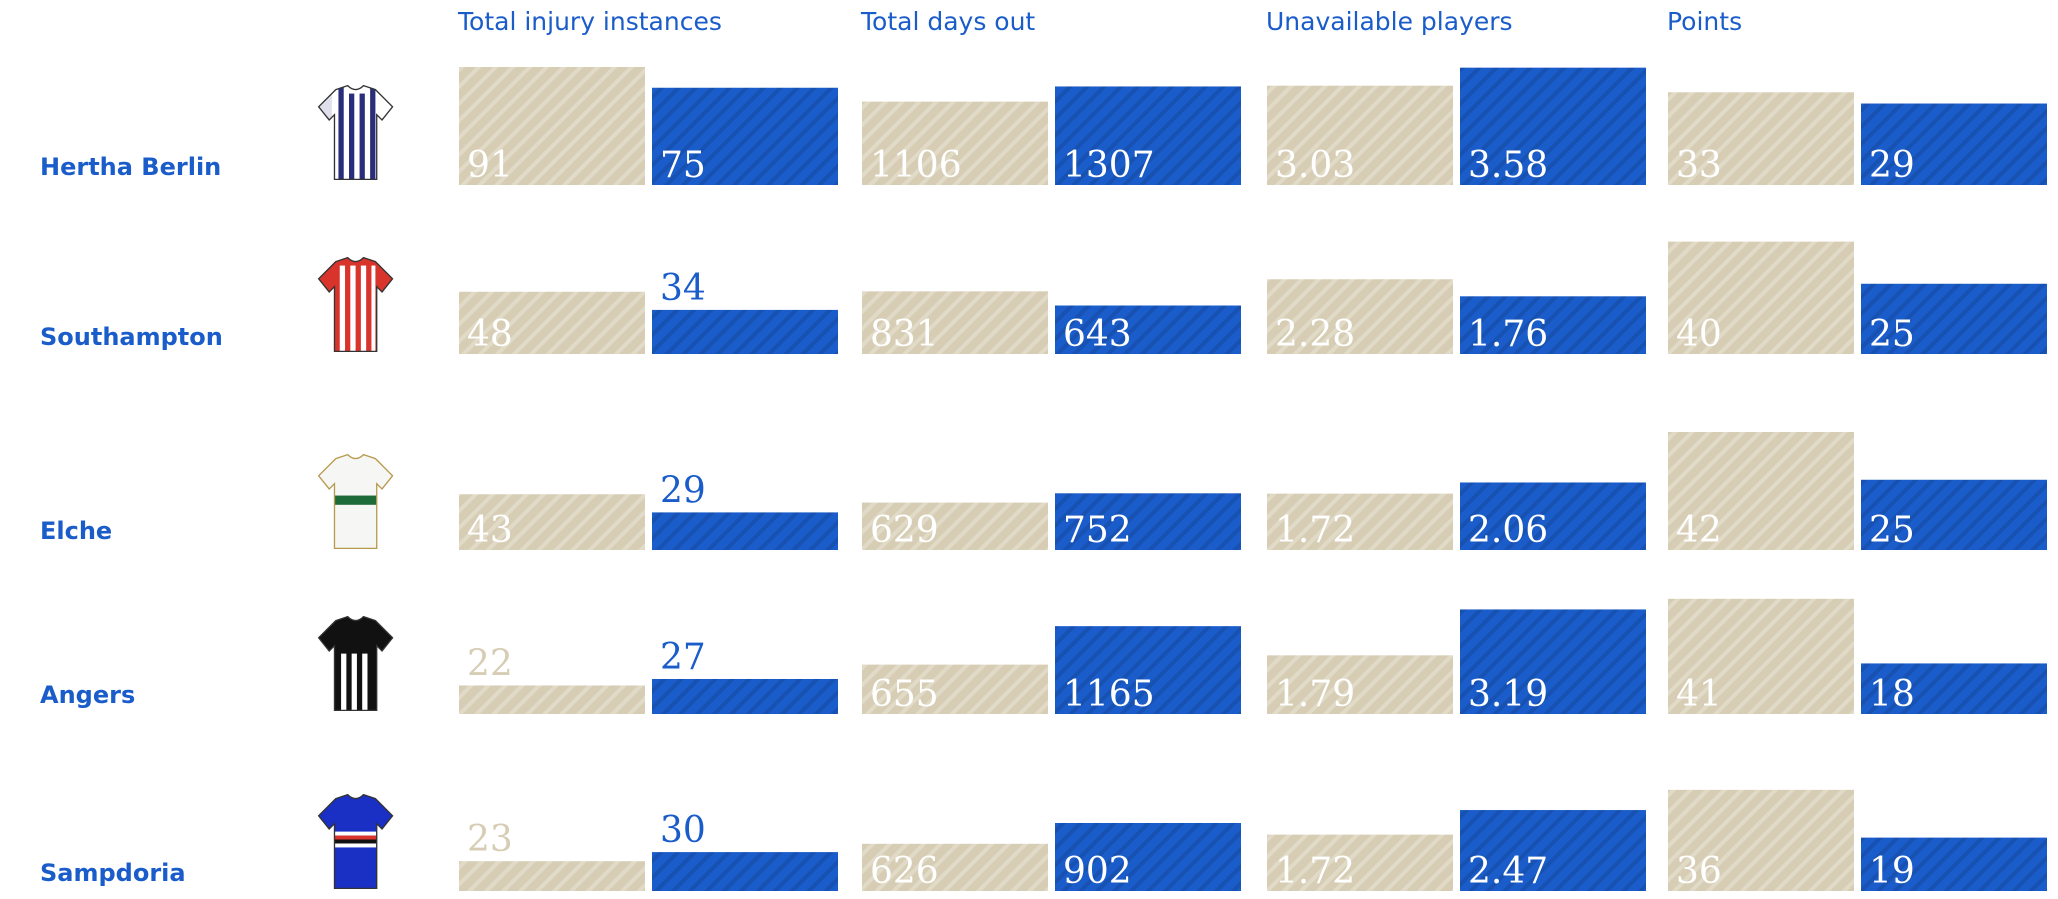 This screenshot has height=899, width=2058. I want to click on team-name: Angers, so click(87, 695).